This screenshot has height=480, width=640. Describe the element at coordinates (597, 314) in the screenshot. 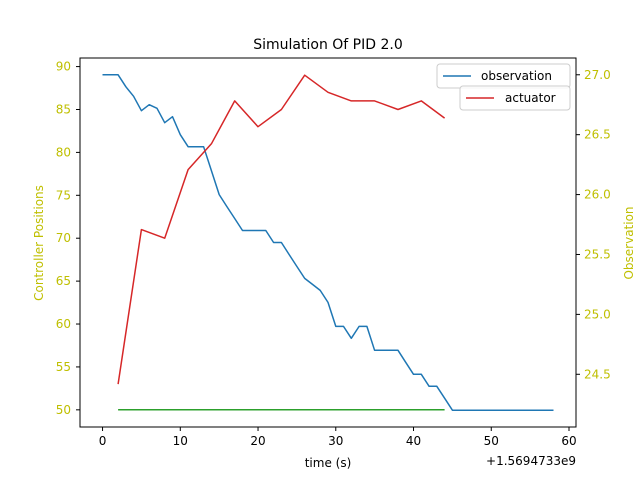

I see `right-tick-label: 25.0` at that location.